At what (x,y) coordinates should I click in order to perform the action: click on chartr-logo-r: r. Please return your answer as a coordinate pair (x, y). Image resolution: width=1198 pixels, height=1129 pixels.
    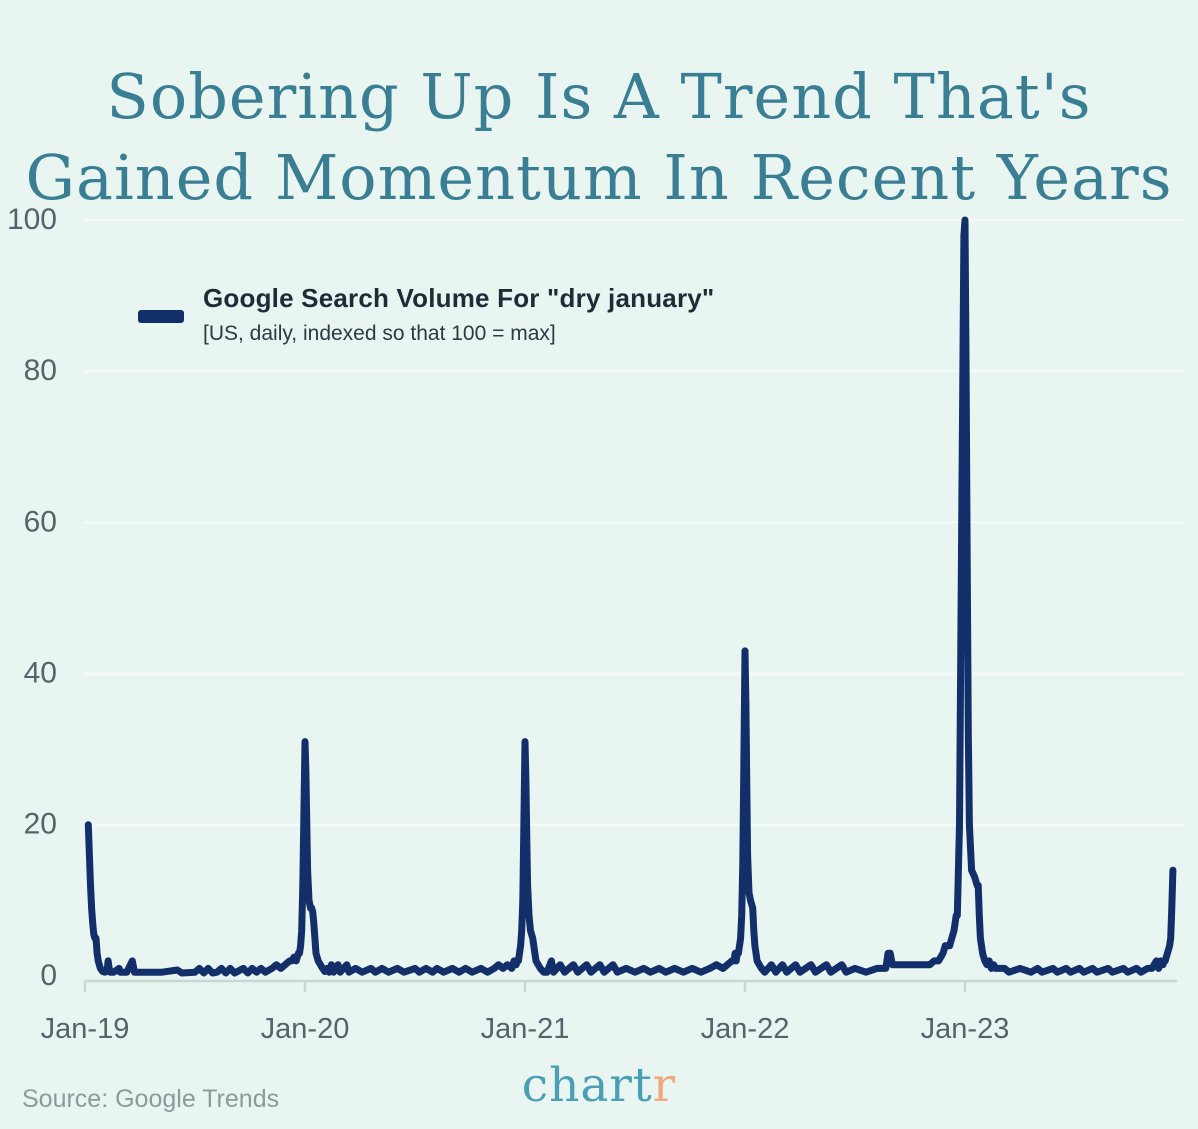
    Looking at the image, I should click on (664, 1085).